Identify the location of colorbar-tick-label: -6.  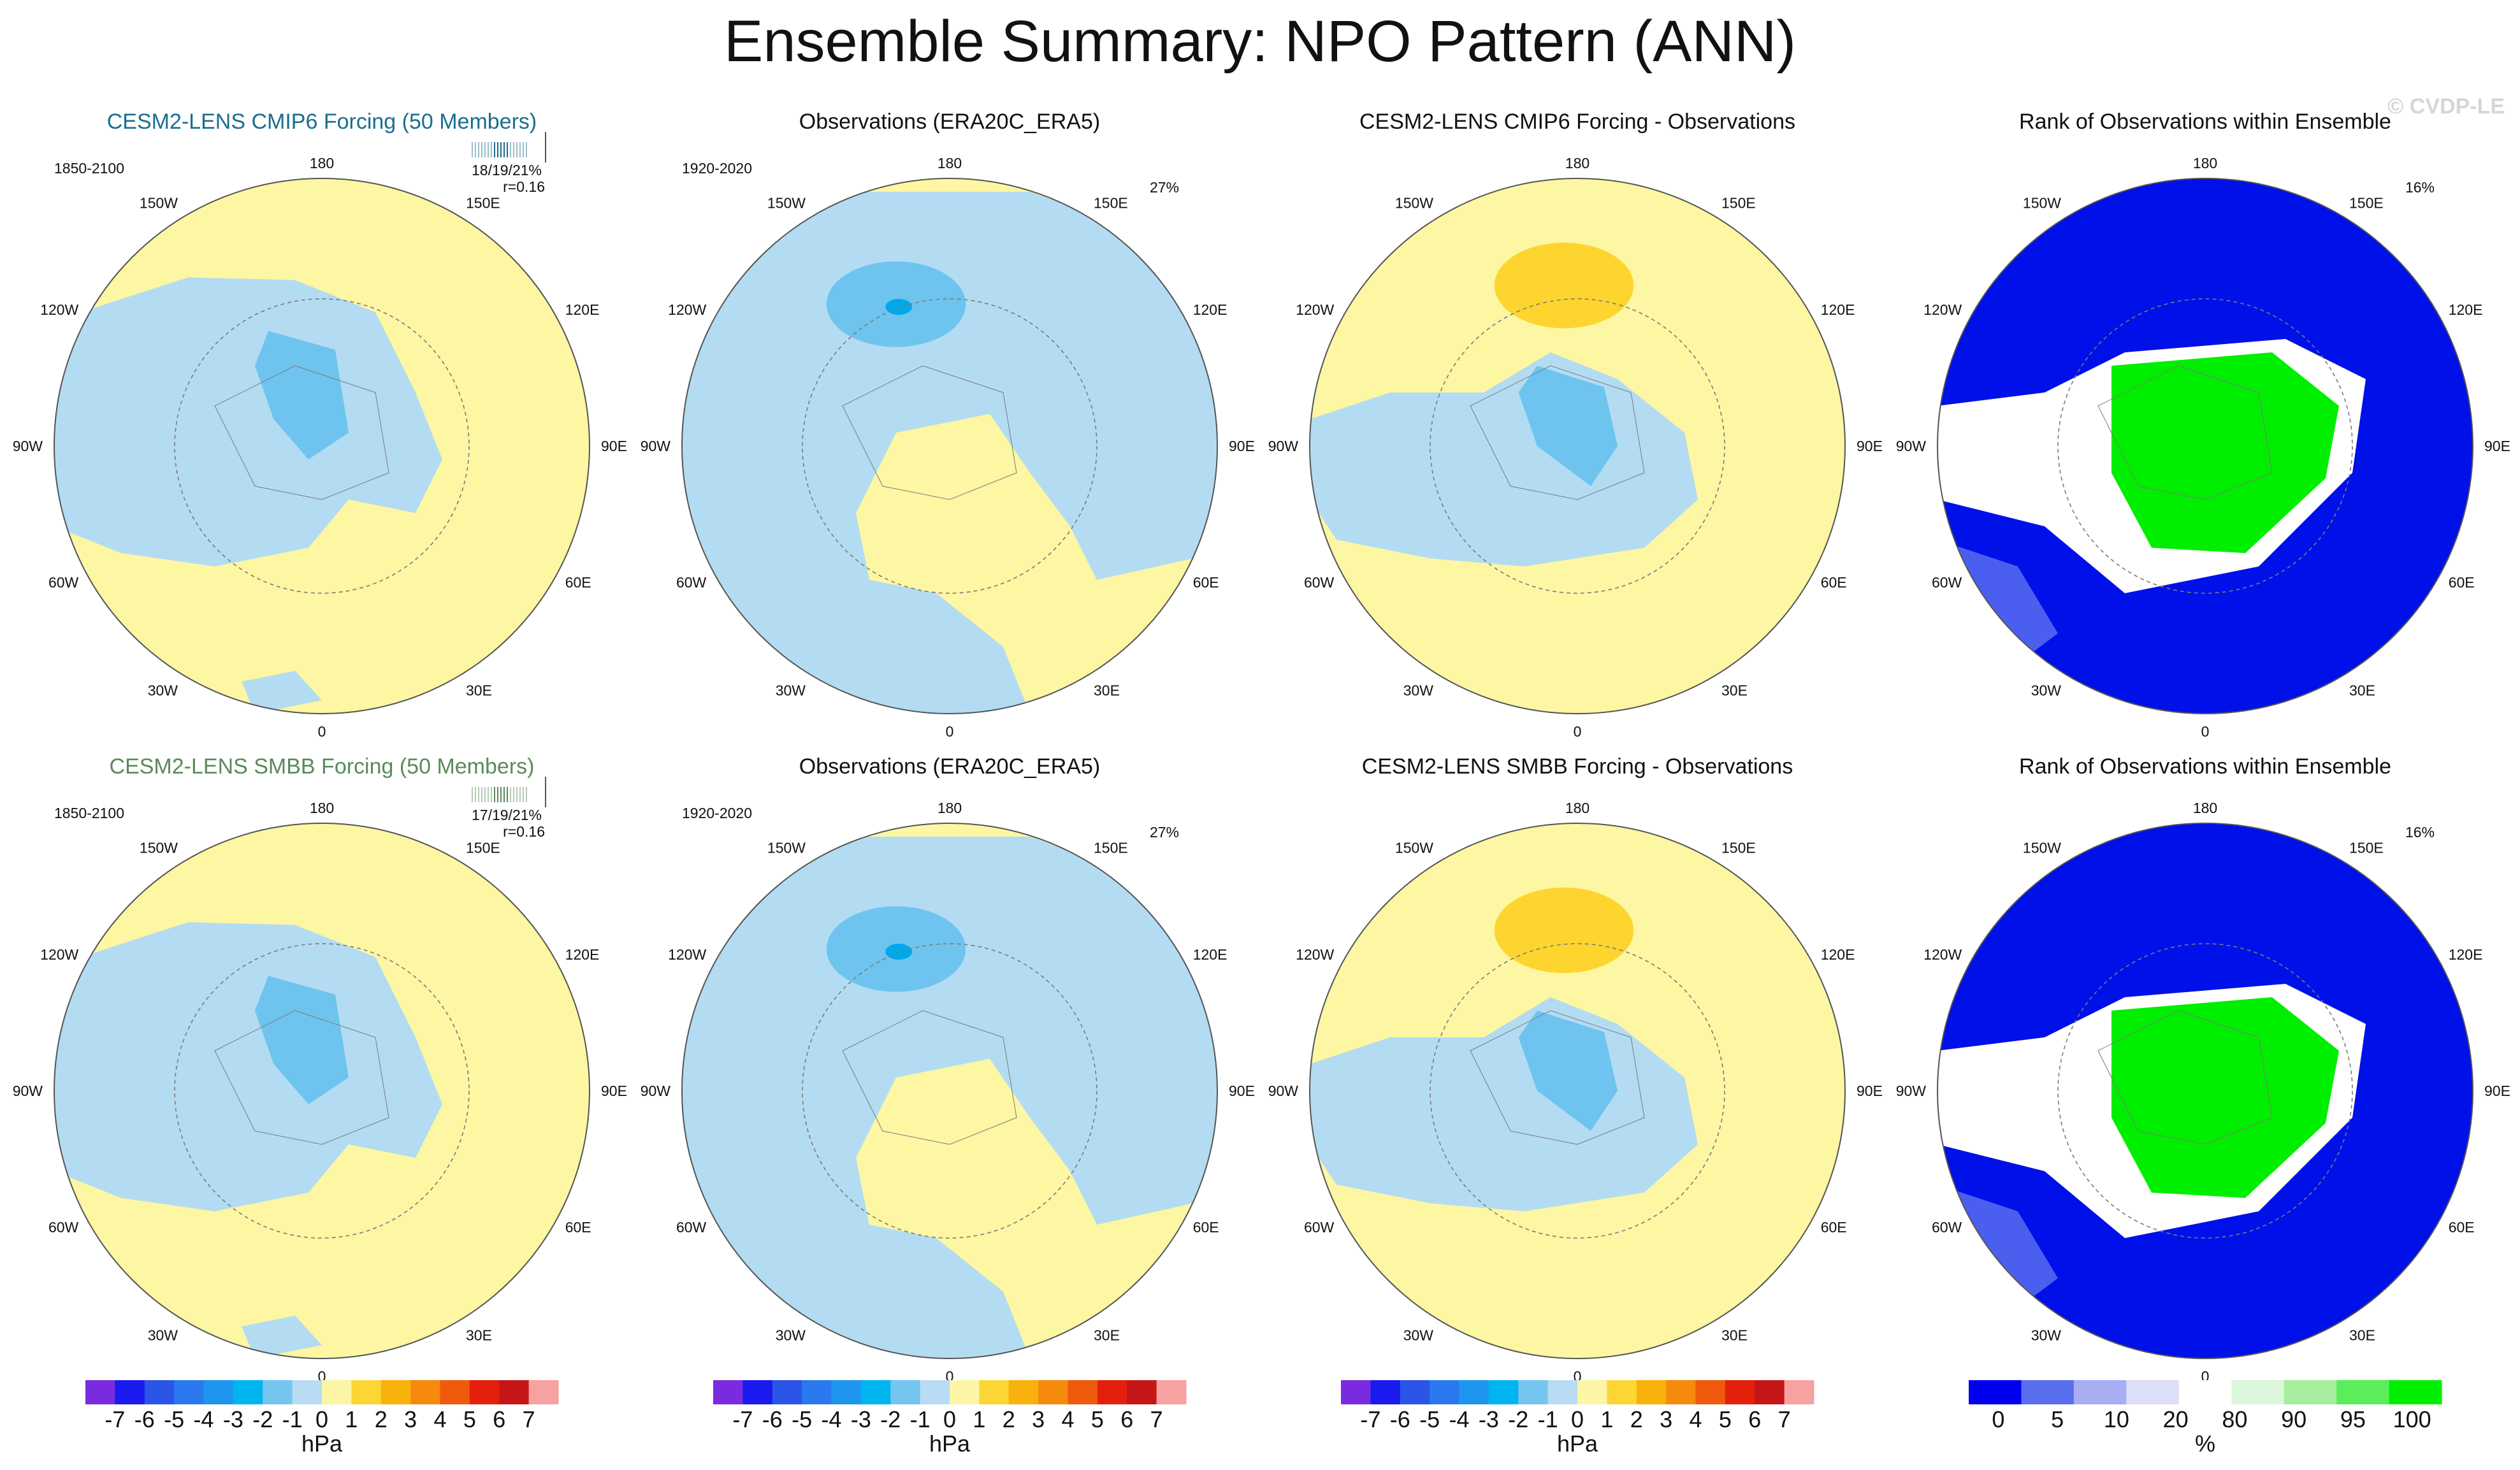
(772, 1419).